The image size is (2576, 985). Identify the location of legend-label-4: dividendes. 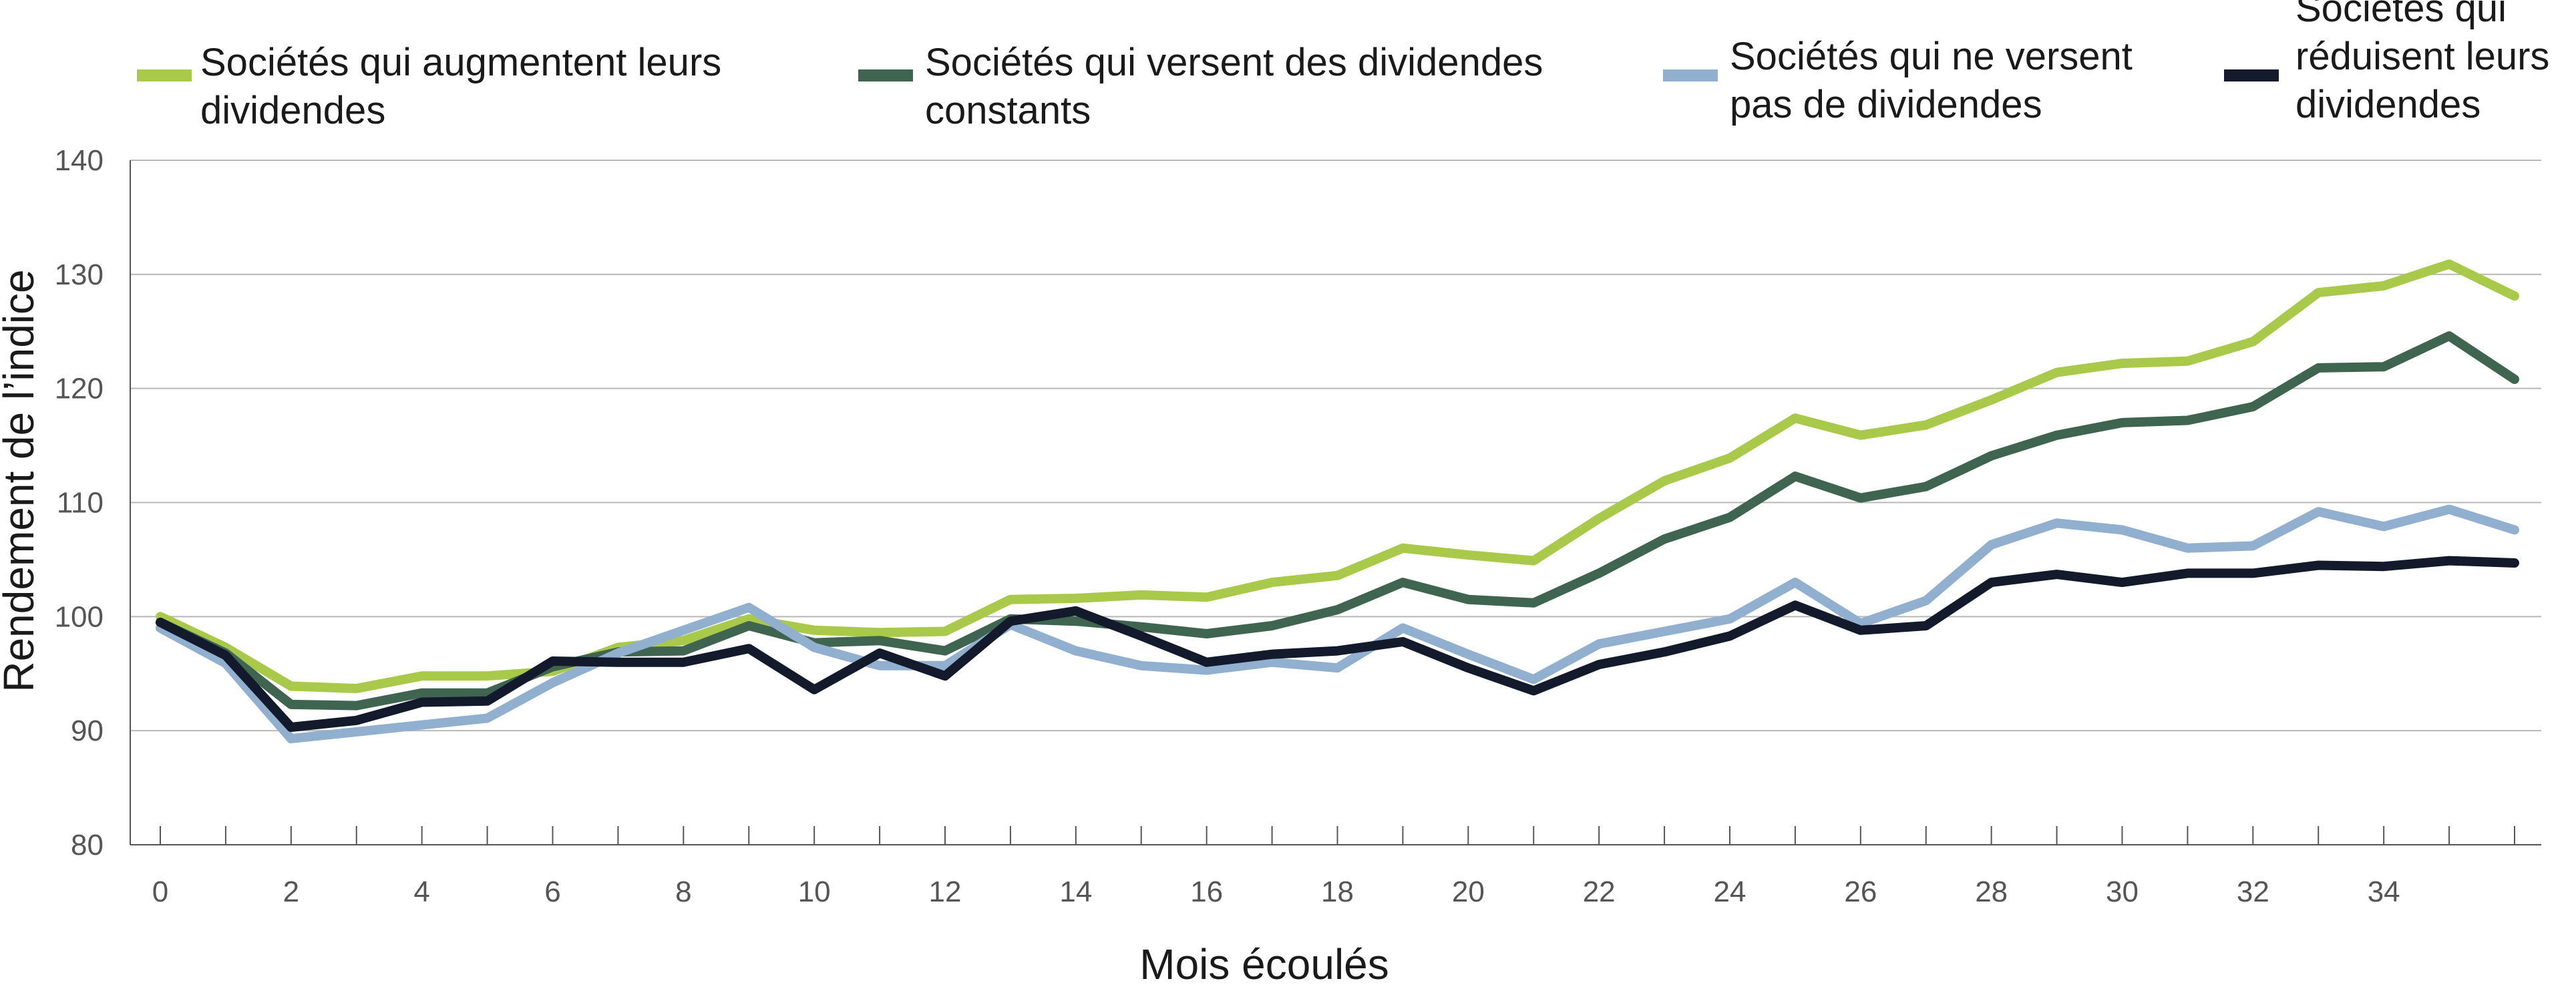
(2387, 104).